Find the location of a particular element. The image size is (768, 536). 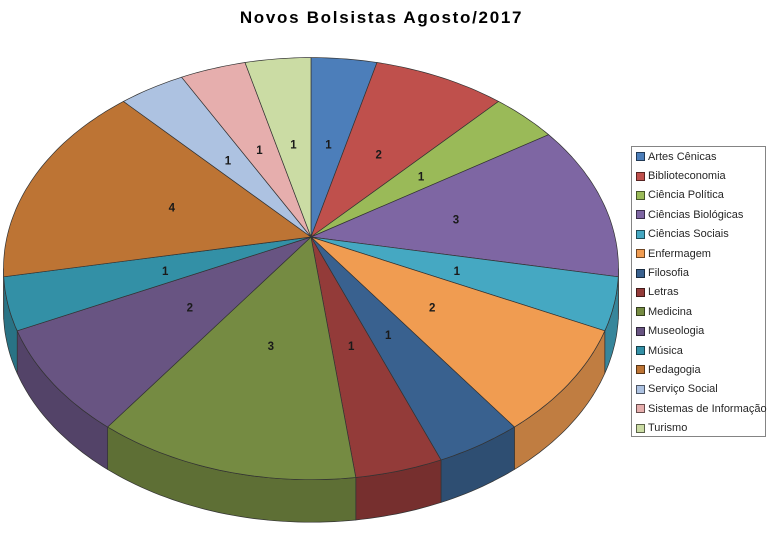

svg-text: 4 is located at coordinates (172, 209).